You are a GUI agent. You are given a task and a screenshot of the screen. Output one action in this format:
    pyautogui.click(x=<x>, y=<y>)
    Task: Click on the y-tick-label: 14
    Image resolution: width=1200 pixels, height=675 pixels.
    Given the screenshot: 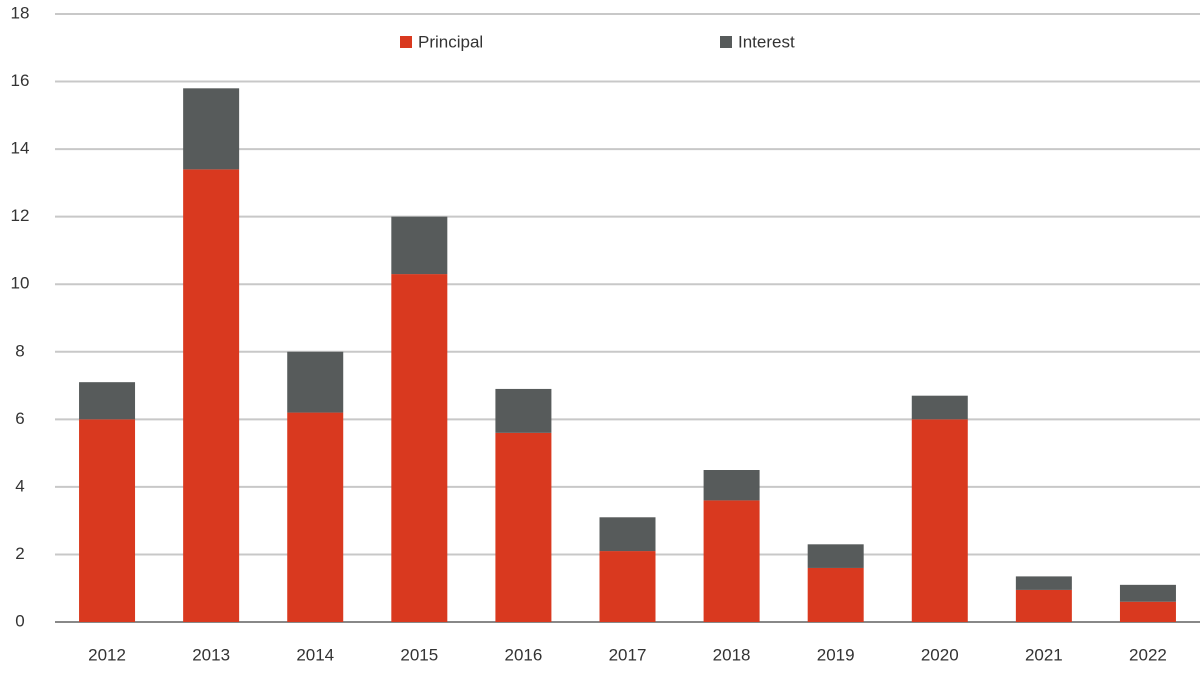 What is the action you would take?
    pyautogui.click(x=20, y=148)
    